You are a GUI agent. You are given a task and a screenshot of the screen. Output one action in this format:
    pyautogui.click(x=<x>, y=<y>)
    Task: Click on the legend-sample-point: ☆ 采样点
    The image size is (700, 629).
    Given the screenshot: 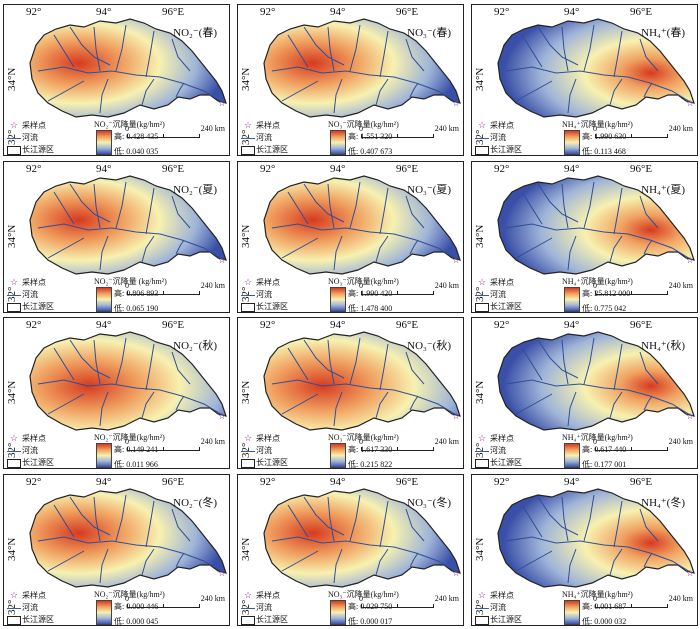 What is the action you would take?
    pyautogui.click(x=26, y=595)
    